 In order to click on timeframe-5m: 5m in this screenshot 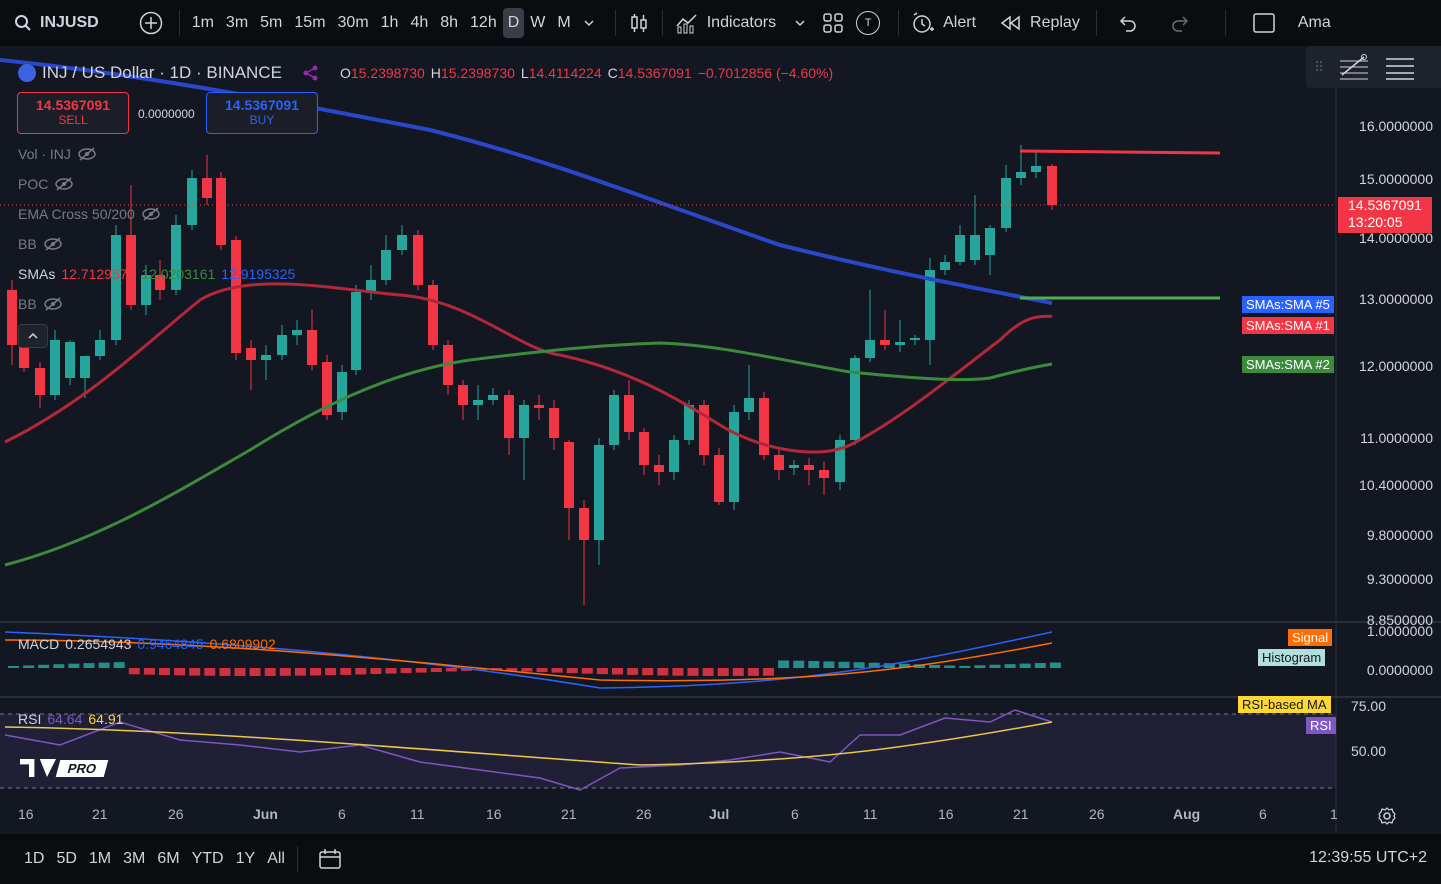, I will do `click(271, 22)`.